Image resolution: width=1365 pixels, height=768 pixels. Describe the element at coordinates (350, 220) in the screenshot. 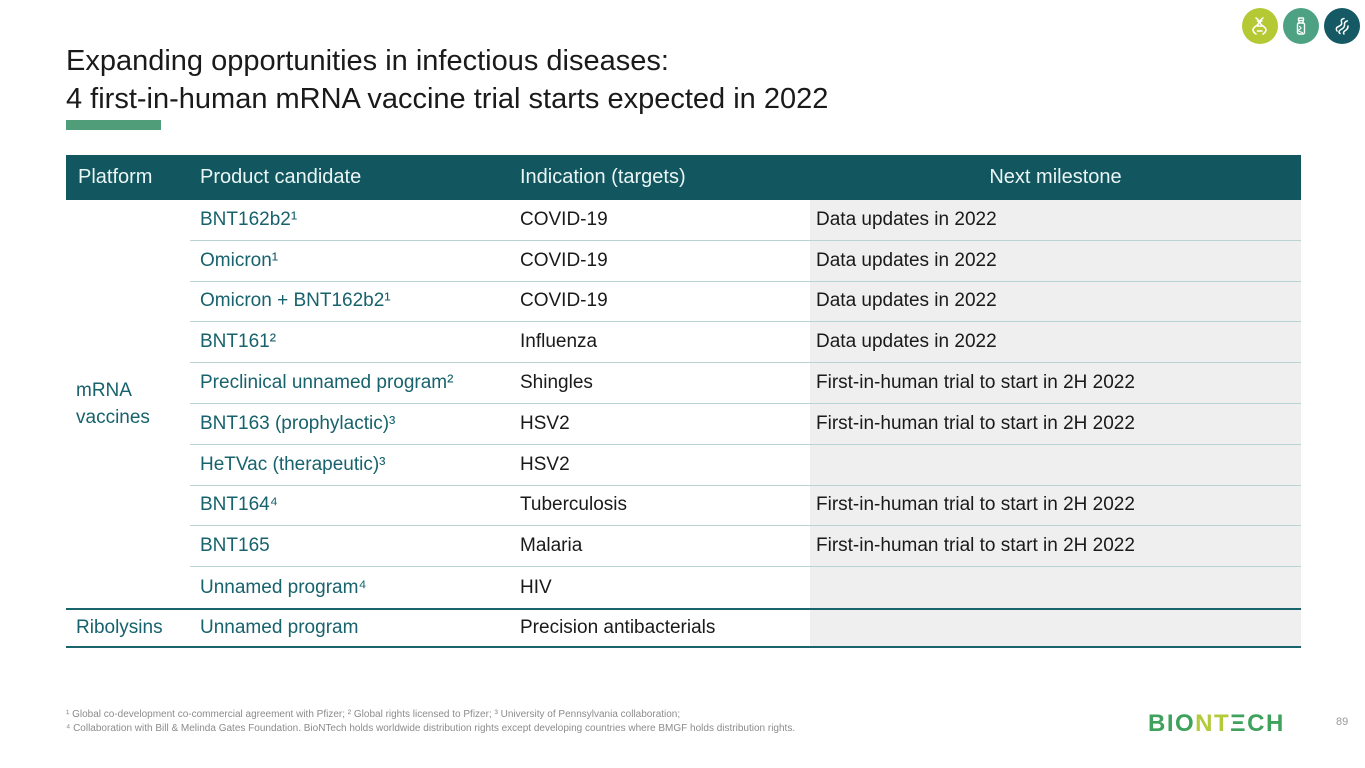

I see `product-cell: BNT162b2¹` at that location.